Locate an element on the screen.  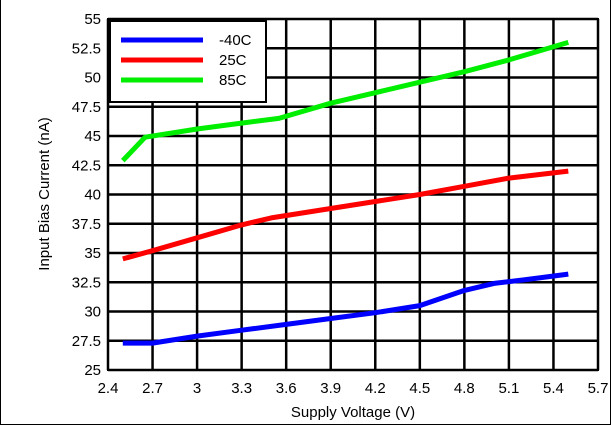
y-tick-label: 52.5 is located at coordinates (86, 48).